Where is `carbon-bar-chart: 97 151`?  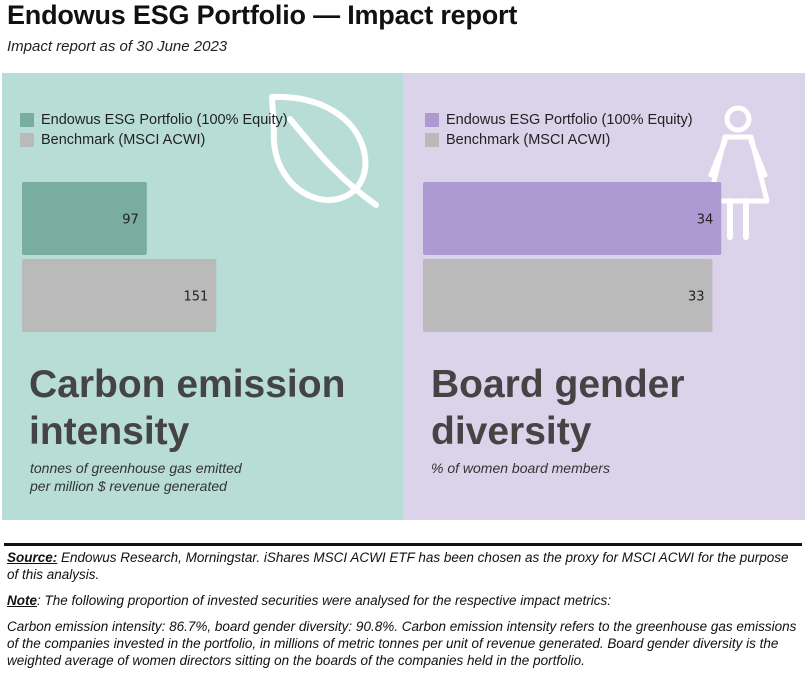 carbon-bar-chart: 97 151 is located at coordinates (119, 257).